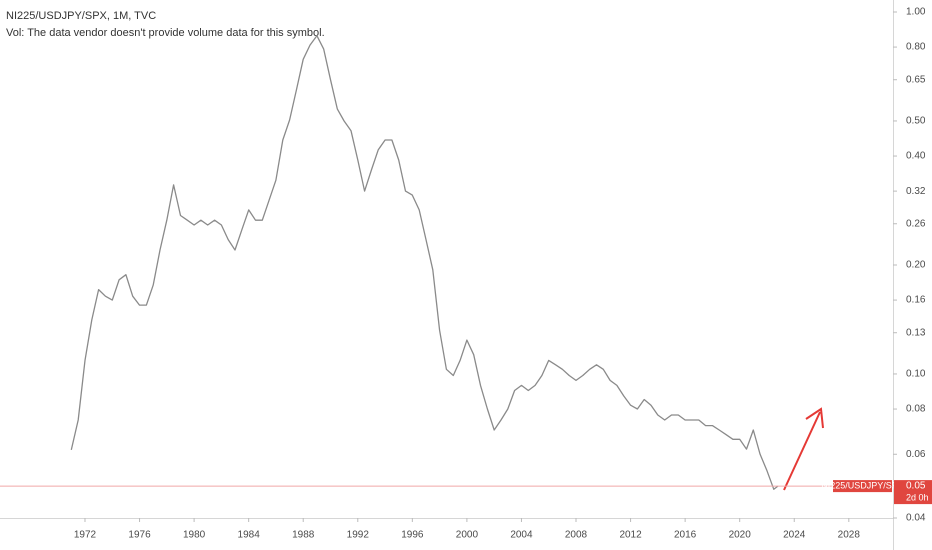 This screenshot has width=932, height=550. I want to click on x-tick-label: 1984, so click(249, 535).